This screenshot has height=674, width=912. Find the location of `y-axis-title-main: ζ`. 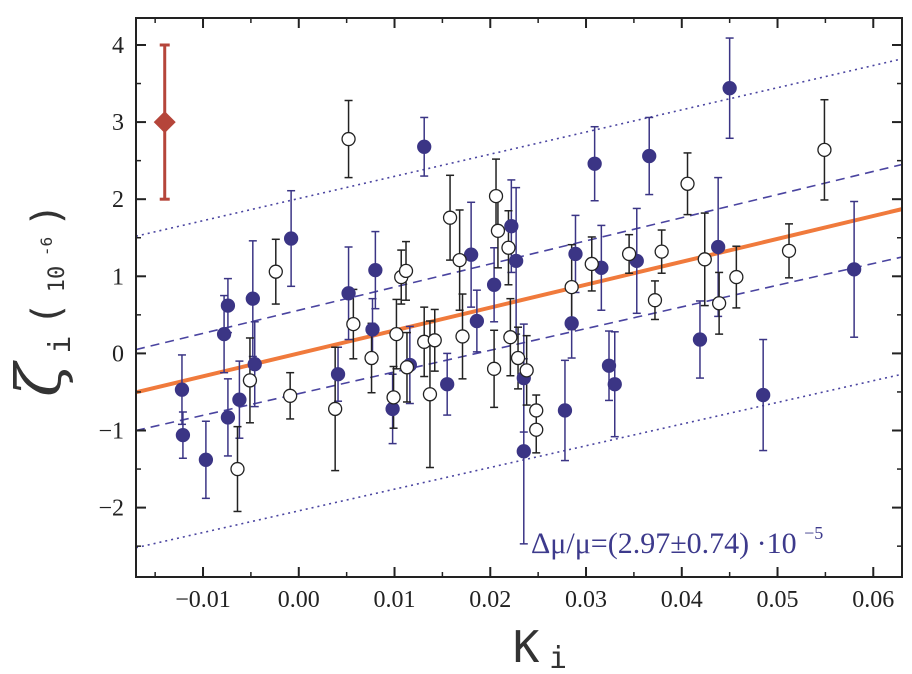

y-axis-title-main: ζ is located at coordinates (38, 378).